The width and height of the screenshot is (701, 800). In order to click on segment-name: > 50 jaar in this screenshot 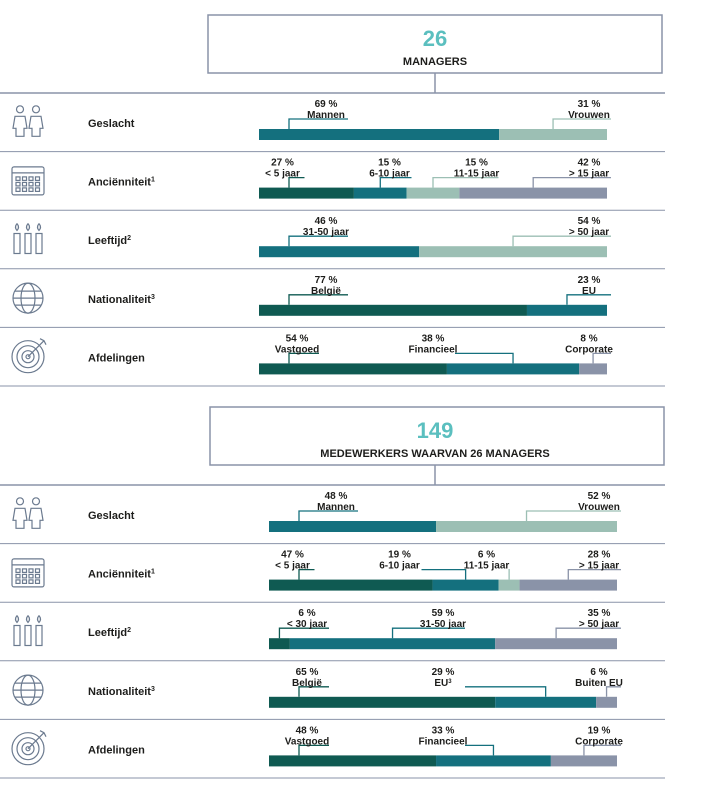, I will do `click(589, 232)`.